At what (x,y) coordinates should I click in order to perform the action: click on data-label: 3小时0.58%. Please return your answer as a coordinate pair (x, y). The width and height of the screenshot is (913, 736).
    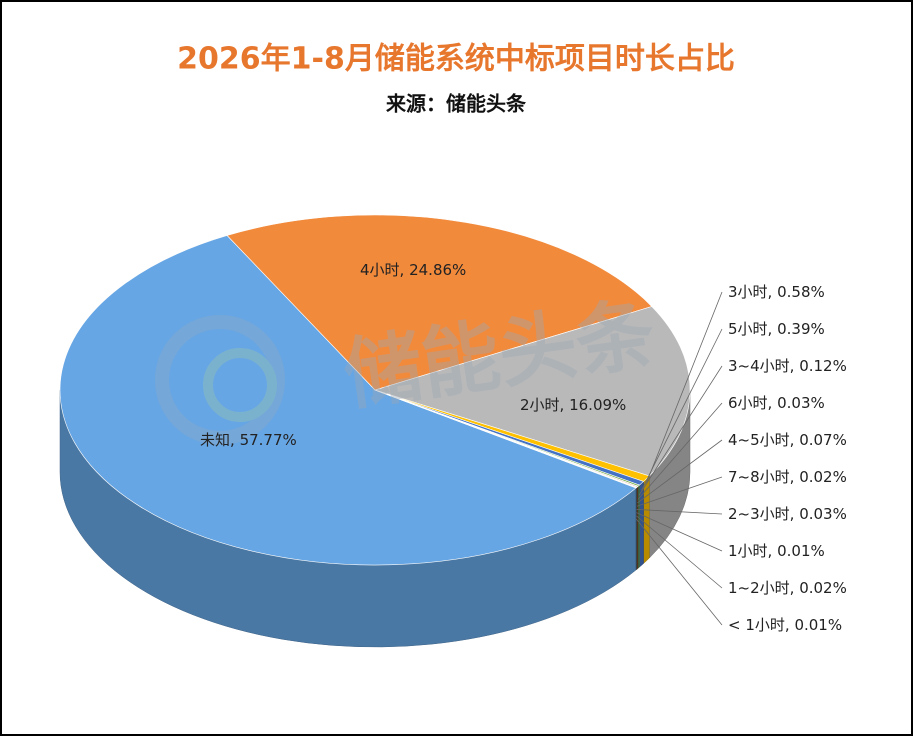
    Looking at the image, I should click on (776, 292).